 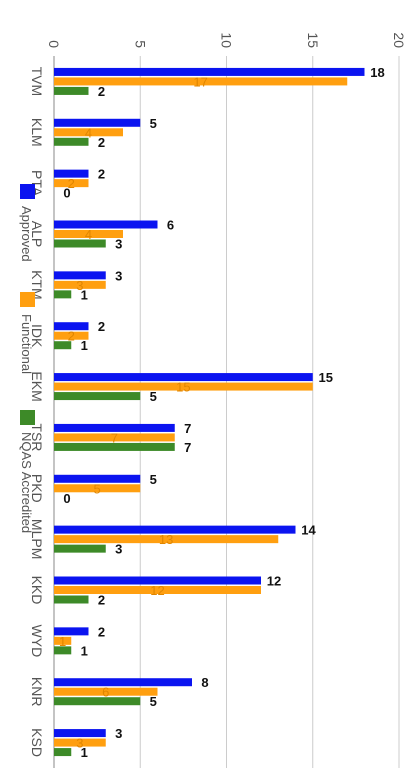 I want to click on value-tick-label: 20, so click(x=399, y=40).